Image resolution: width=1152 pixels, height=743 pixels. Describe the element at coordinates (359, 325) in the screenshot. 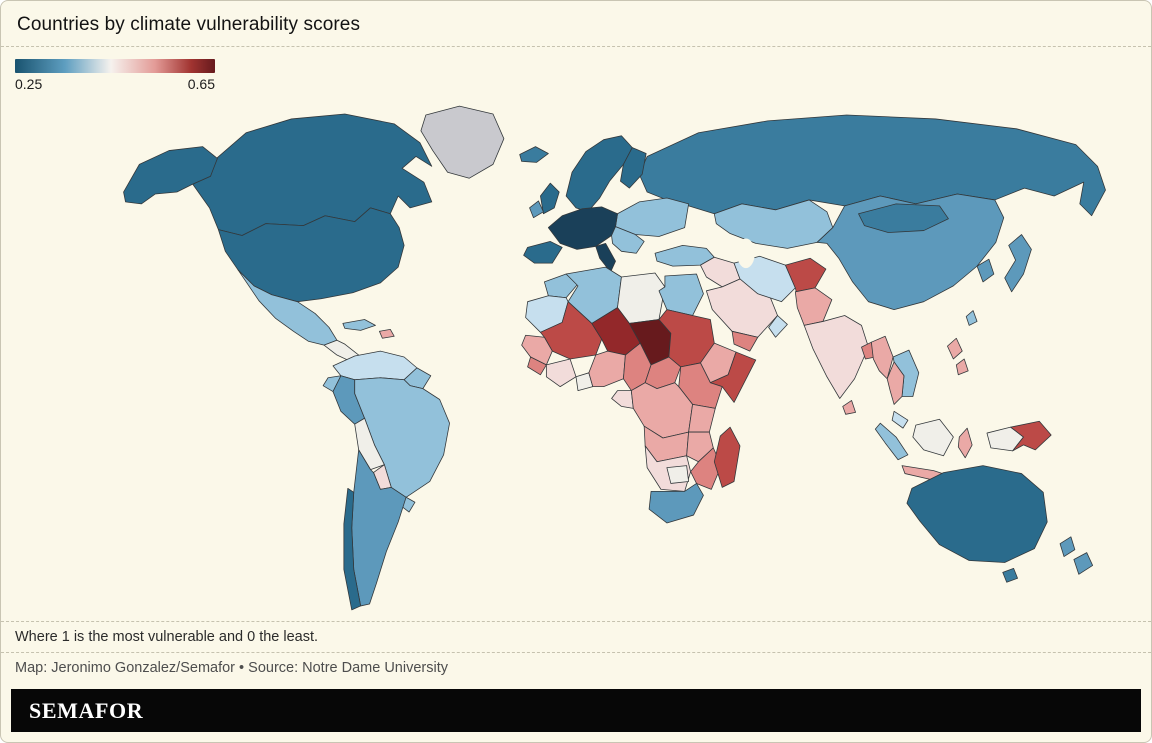

I see `country-cuba` at that location.